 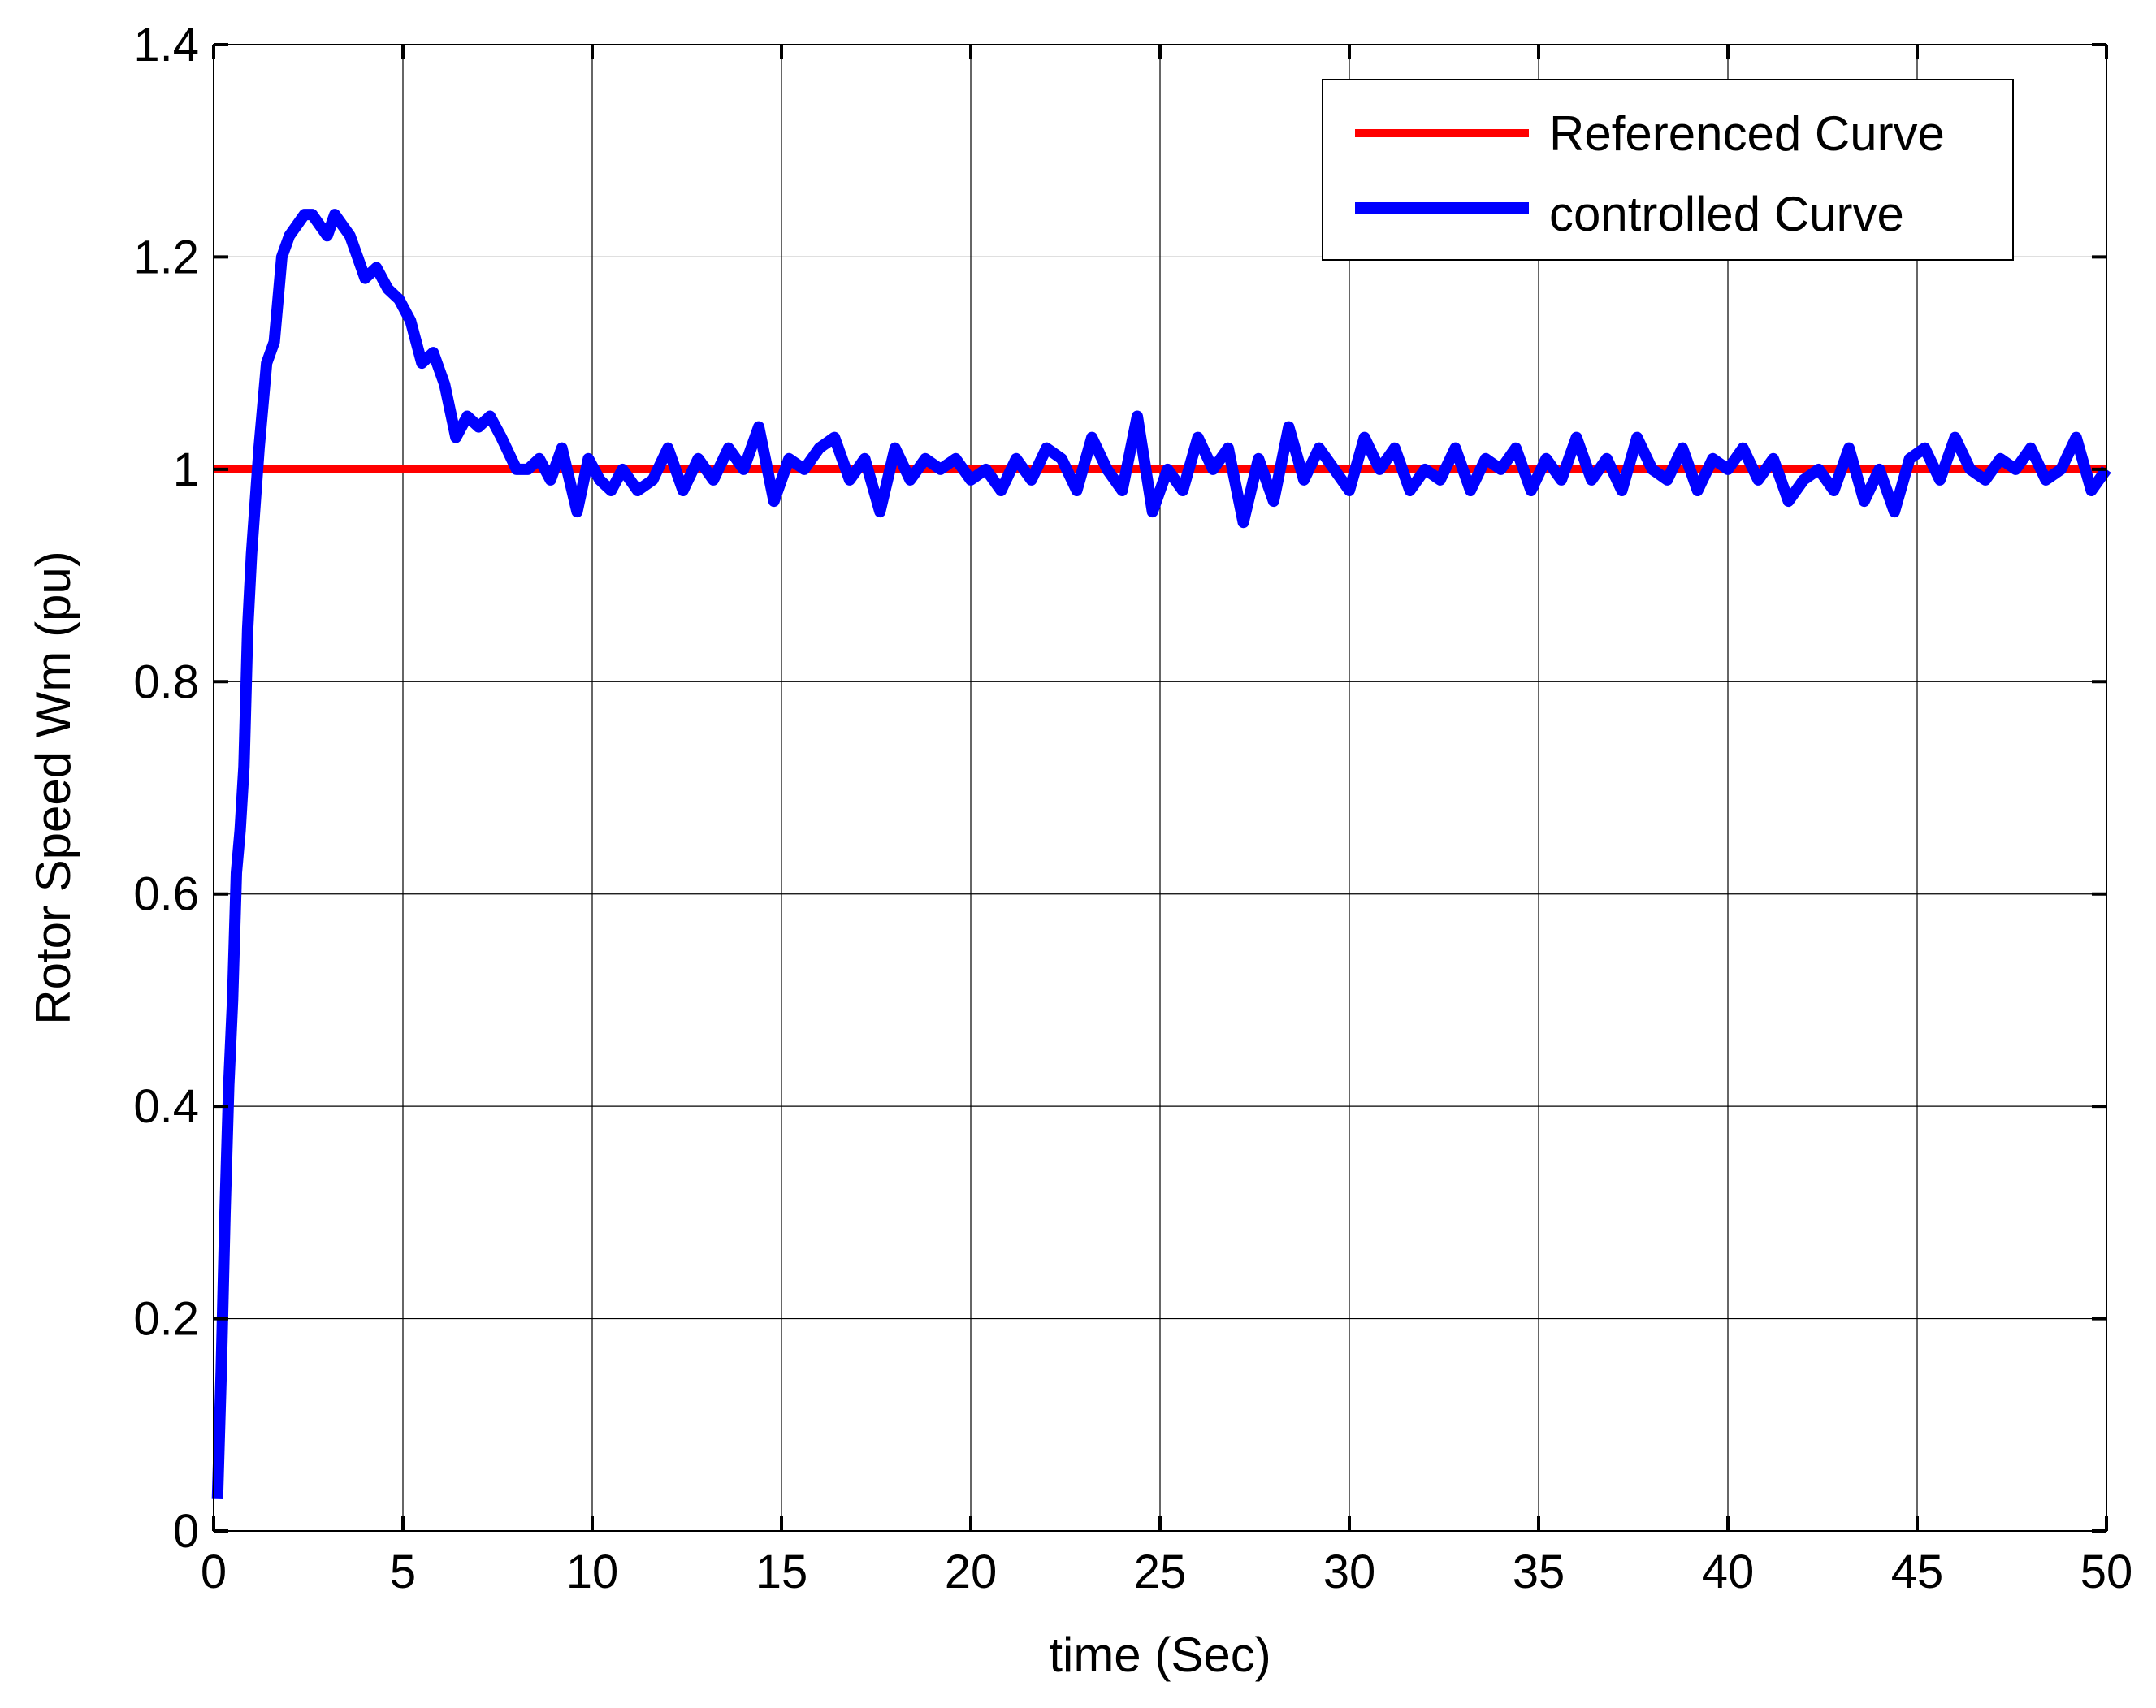 What do you see at coordinates (1728, 1572) in the screenshot?
I see `x-tick-label: 40` at bounding box center [1728, 1572].